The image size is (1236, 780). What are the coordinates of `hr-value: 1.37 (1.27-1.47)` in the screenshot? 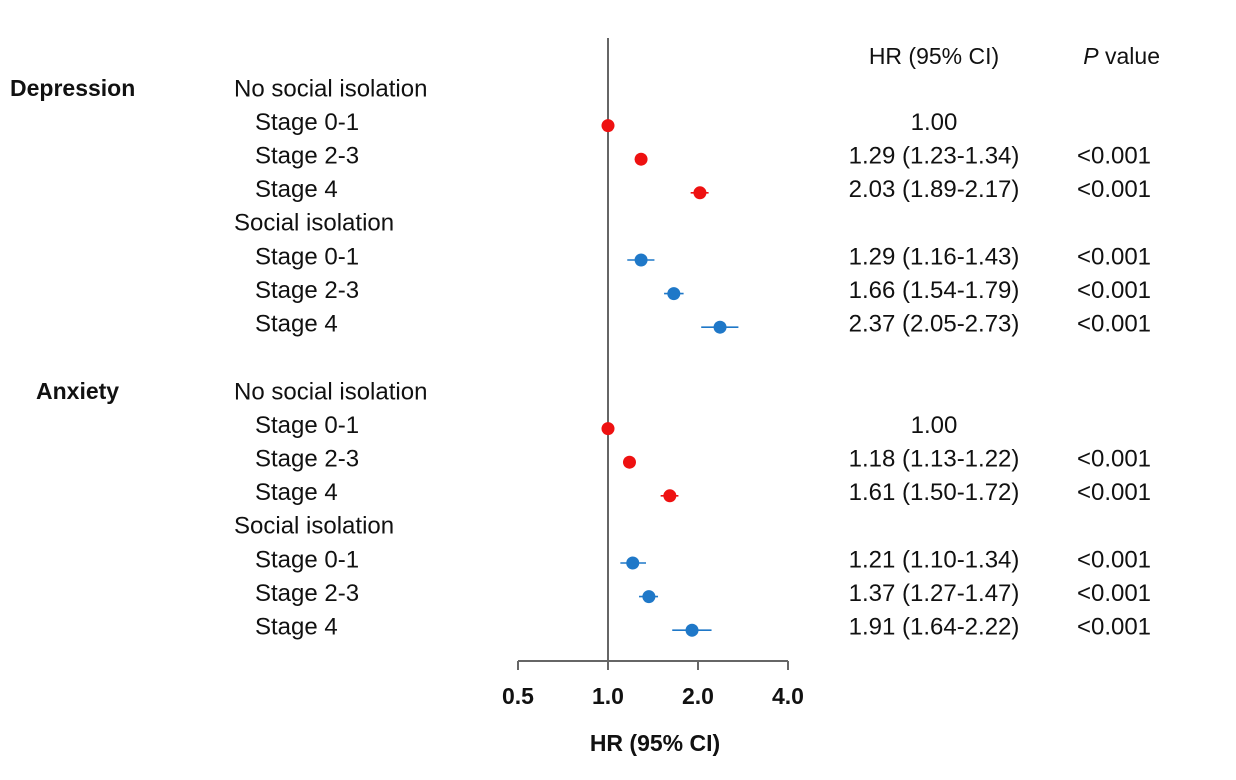 It's located at (934, 593).